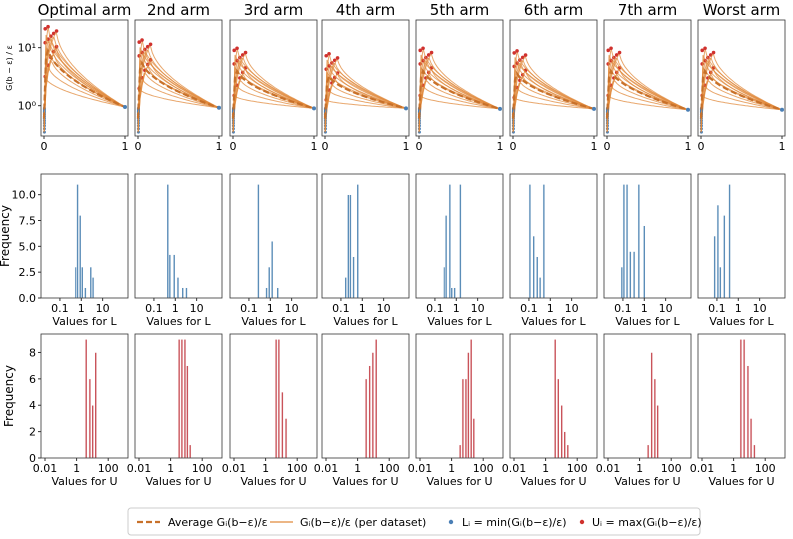 The height and width of the screenshot is (539, 793). I want to click on line-panel-2: 2nd arm 0 1, so click(179, 77).